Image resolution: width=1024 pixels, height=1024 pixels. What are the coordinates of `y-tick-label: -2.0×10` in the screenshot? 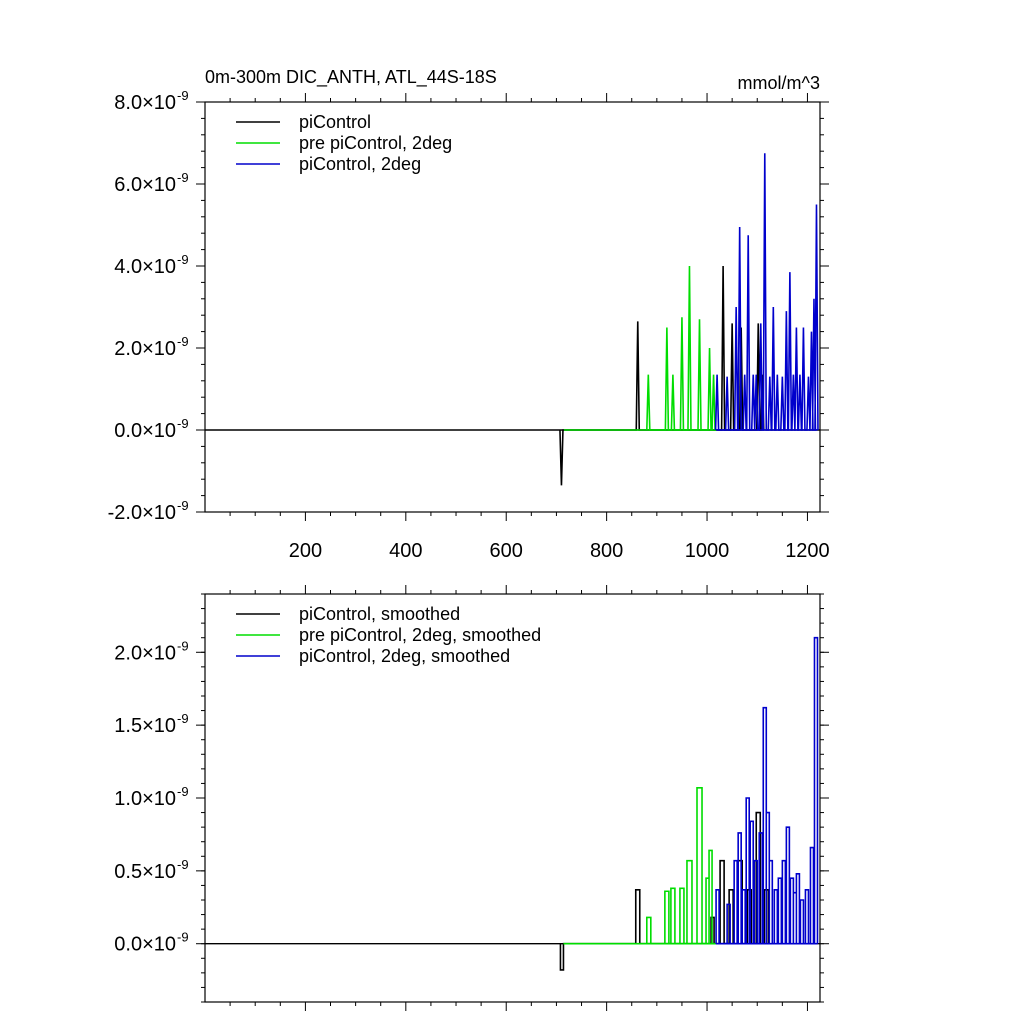 It's located at (142, 513).